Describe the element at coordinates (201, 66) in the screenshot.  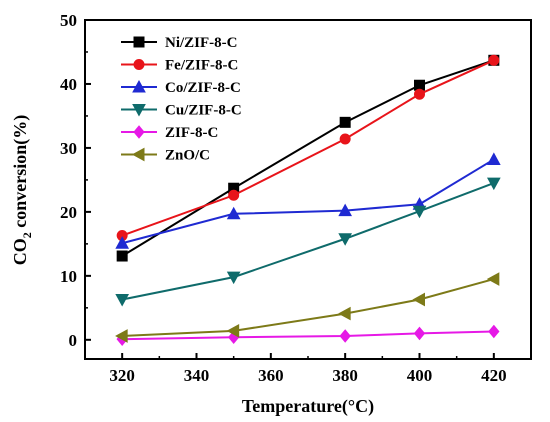
I see `legend-label: Fe/ZIF-8-C` at that location.